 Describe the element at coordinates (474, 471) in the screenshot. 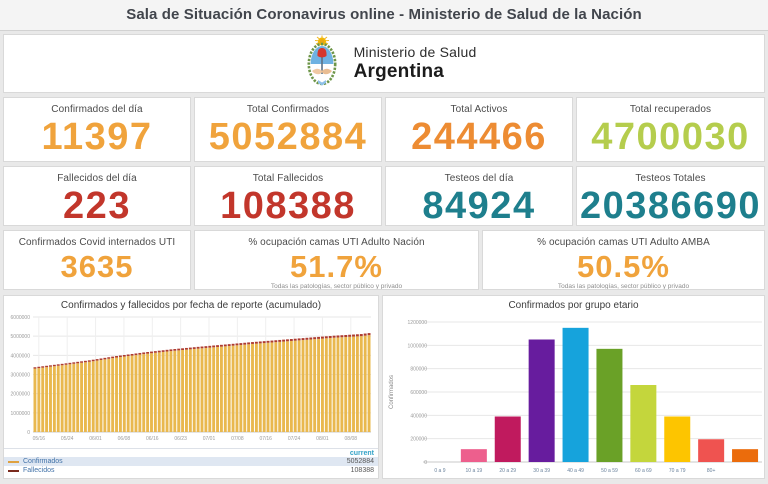

I see `x-tick-label: 10 a 19` at that location.